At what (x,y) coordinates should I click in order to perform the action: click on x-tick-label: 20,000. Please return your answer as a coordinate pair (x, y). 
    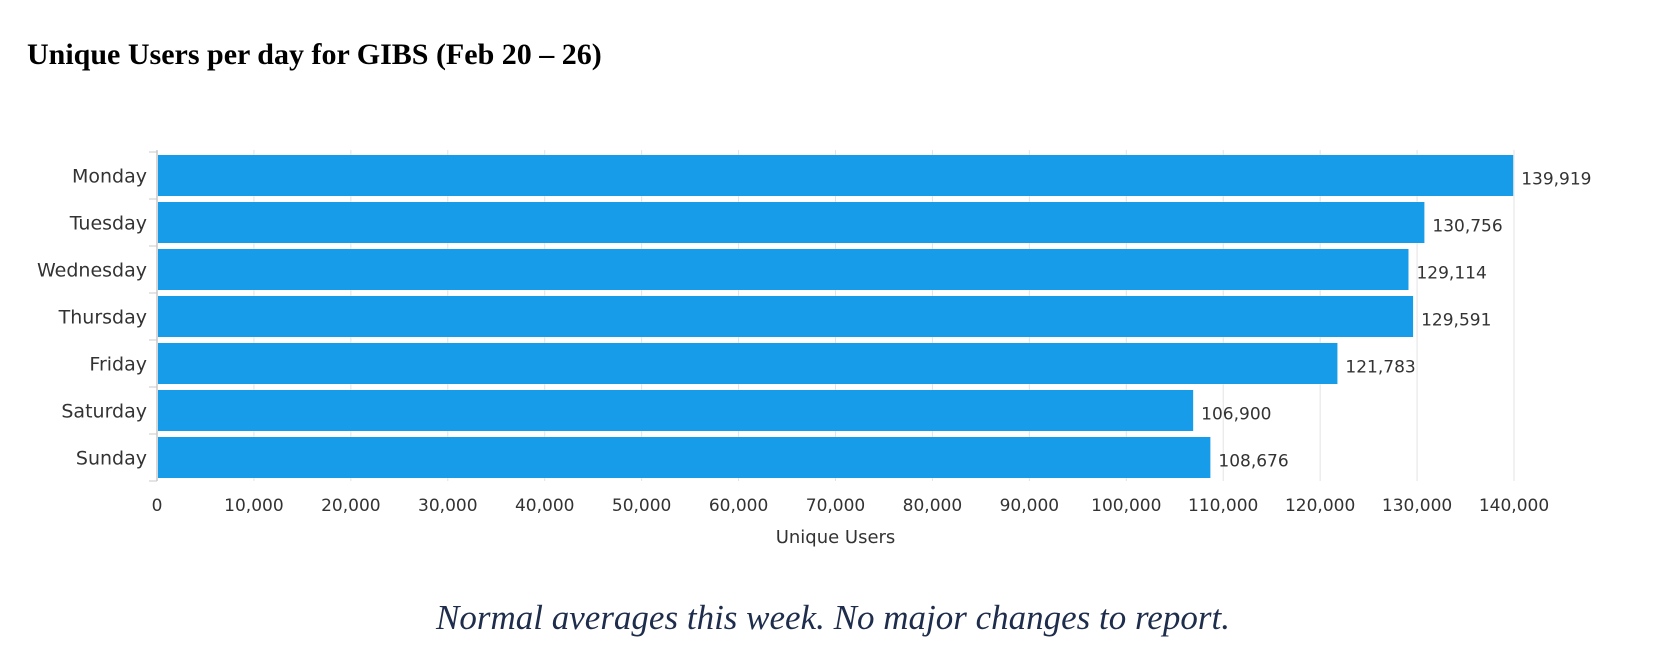
    Looking at the image, I should click on (350, 506).